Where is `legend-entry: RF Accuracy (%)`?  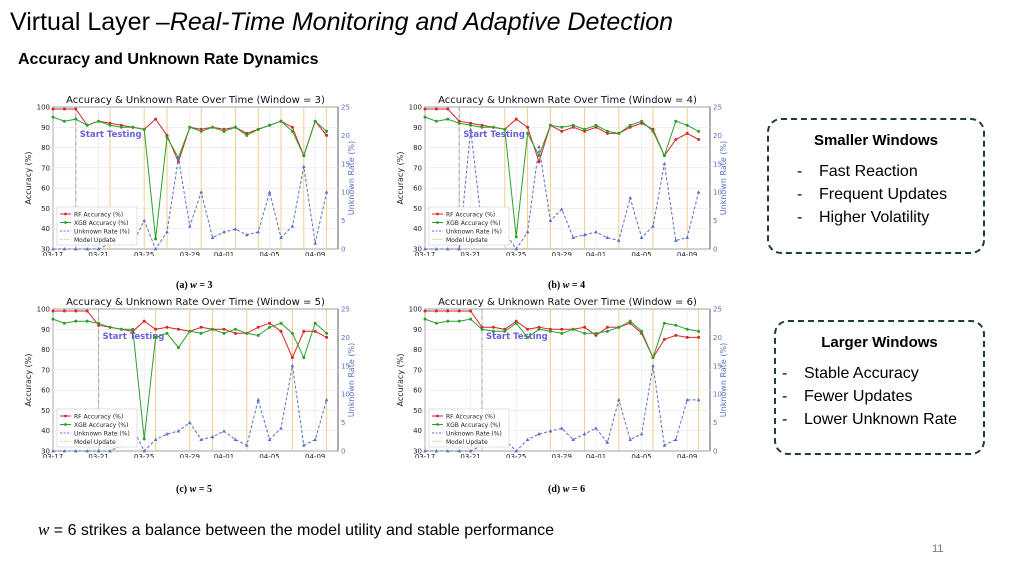
legend-entry: RF Accuracy (%) is located at coordinates (470, 416).